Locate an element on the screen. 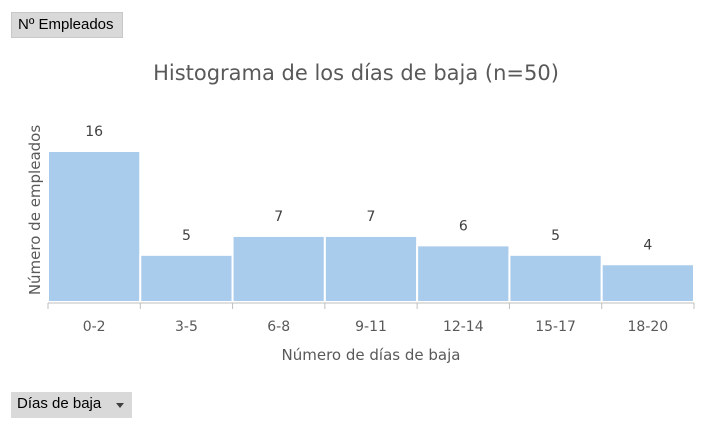 The height and width of the screenshot is (428, 713). chart-title: Histograma de los días de baja (n=50) is located at coordinates (356, 73).